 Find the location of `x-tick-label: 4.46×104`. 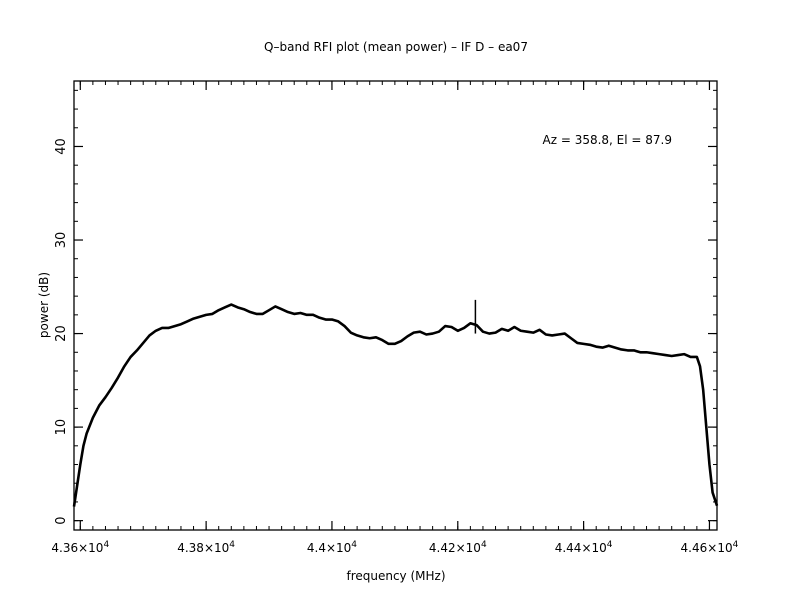

x-tick-label: 4.46×104 is located at coordinates (710, 547).